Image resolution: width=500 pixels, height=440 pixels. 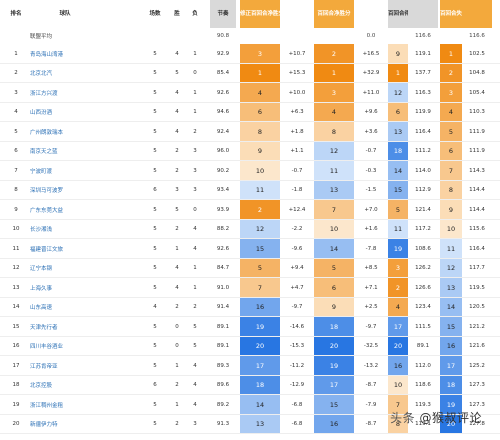 What do you see at coordinates (250, 93) in the screenshot?
I see `table-row: 3 浙江方兴渡 5 4 1 92.6 4 +10.0 3 +11.0 12 116.3 3 105.4` at bounding box center [250, 93].